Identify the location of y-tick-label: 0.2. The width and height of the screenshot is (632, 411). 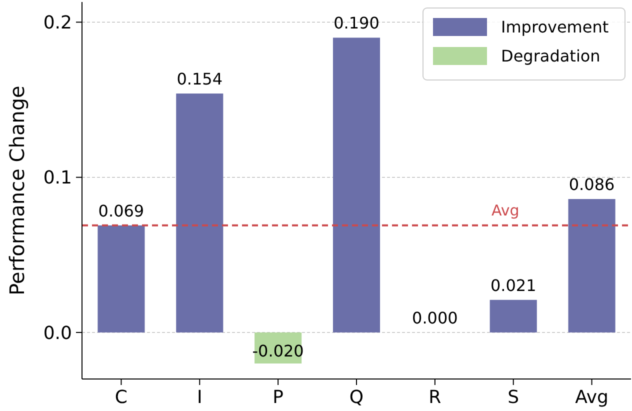
(57, 23).